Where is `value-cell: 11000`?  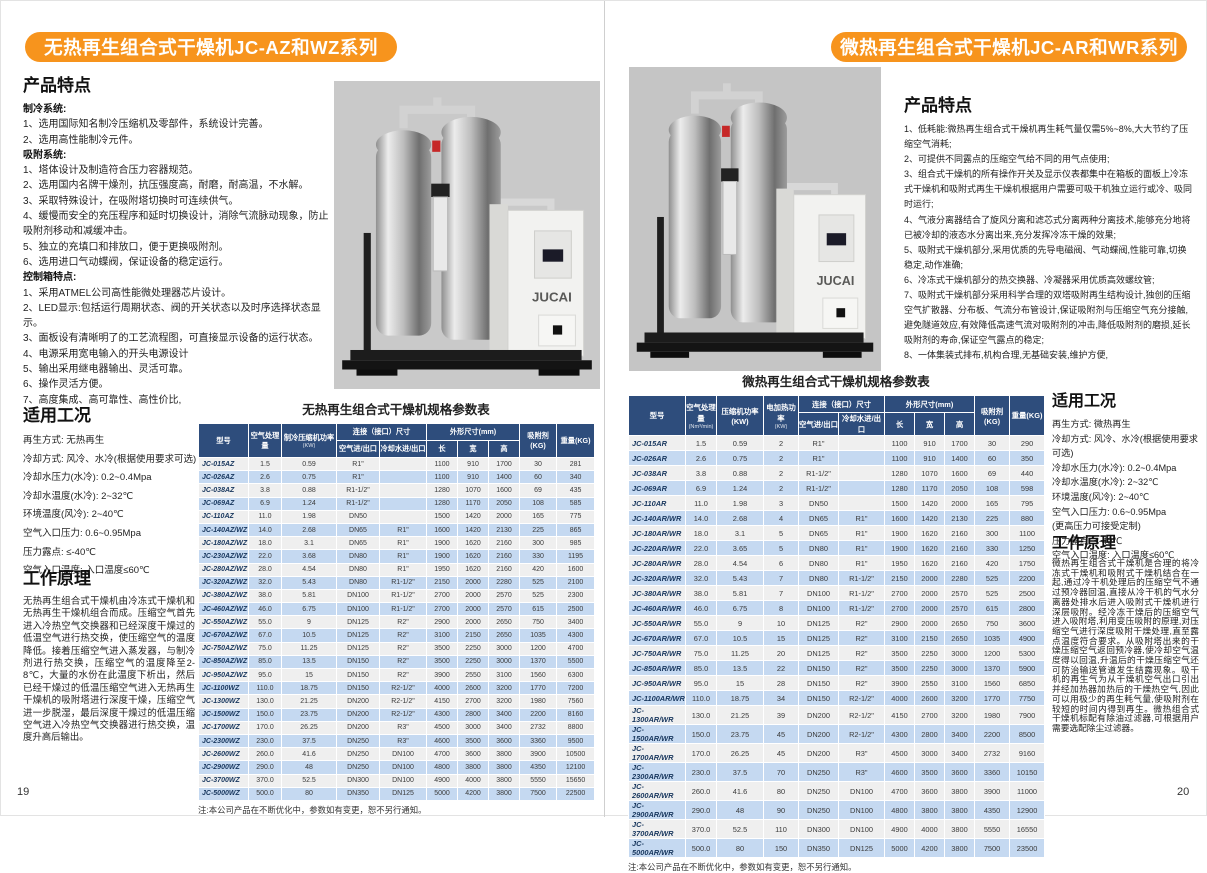
value-cell: 11000 is located at coordinates (1027, 791).